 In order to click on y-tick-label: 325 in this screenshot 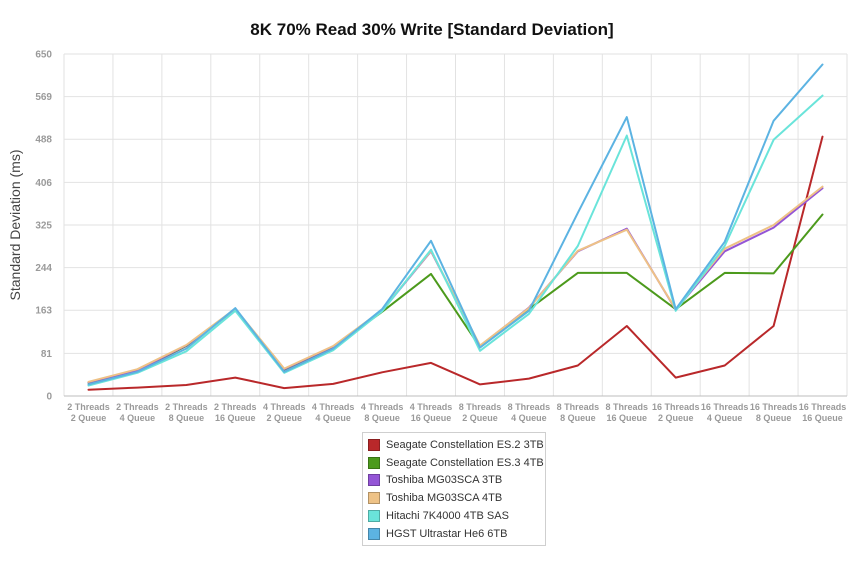, I will do `click(43, 226)`.